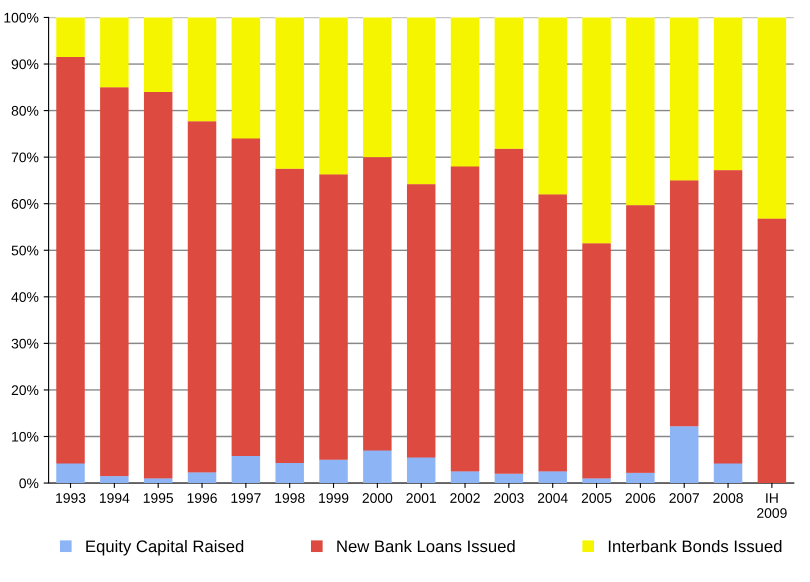 This screenshot has height=582, width=810. Describe the element at coordinates (25, 204) in the screenshot. I see `y-tick-label: 60%` at that location.